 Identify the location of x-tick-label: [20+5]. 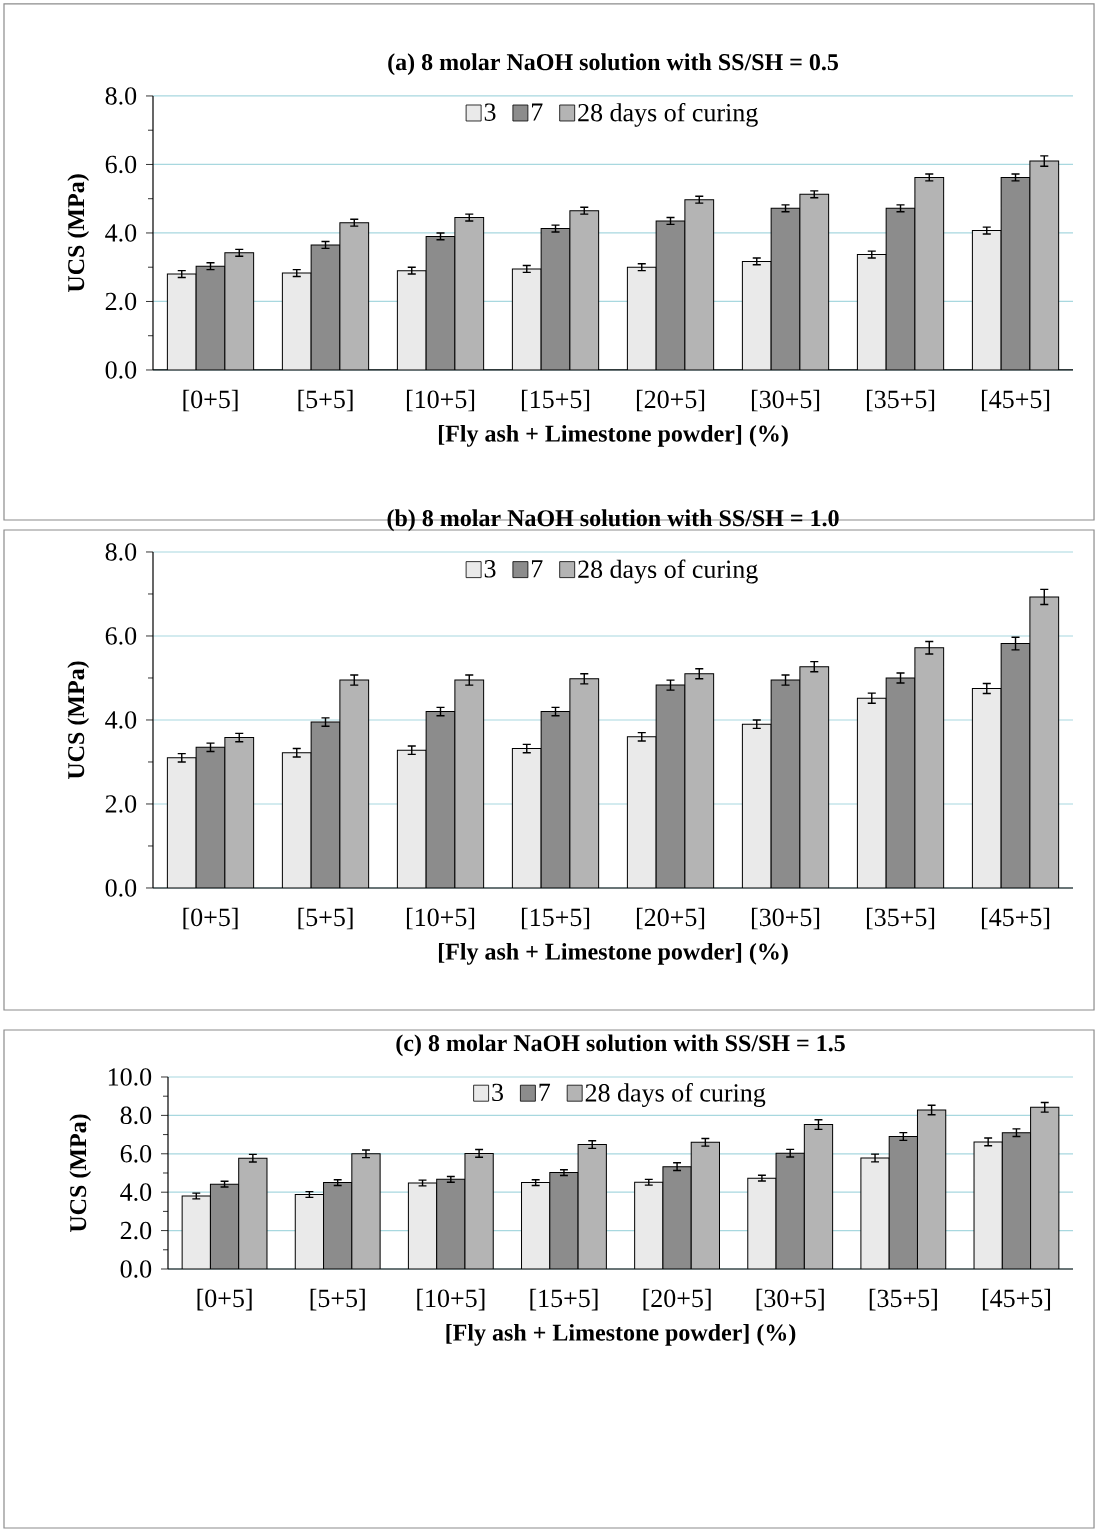
(670, 400).